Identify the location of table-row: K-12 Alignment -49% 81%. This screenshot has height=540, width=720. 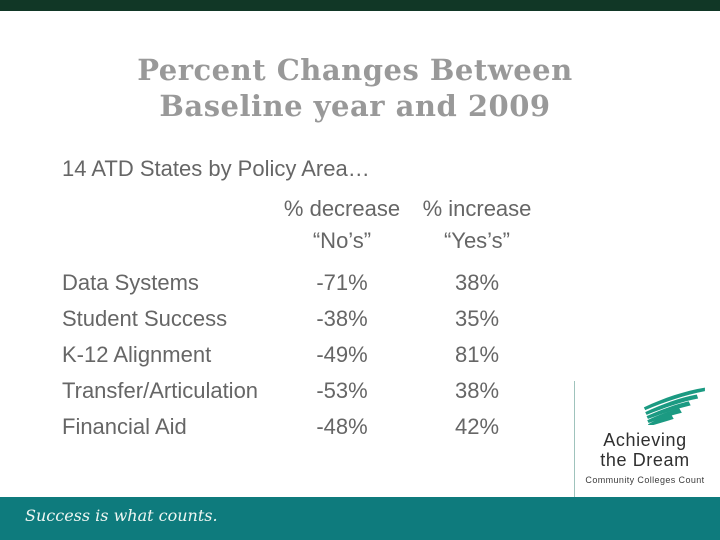
(312, 355).